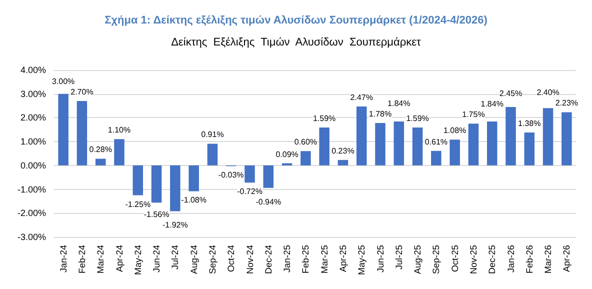 The height and width of the screenshot is (289, 592). Describe the element at coordinates (511, 259) in the screenshot. I see `x-tick-label: Jan-26` at that location.